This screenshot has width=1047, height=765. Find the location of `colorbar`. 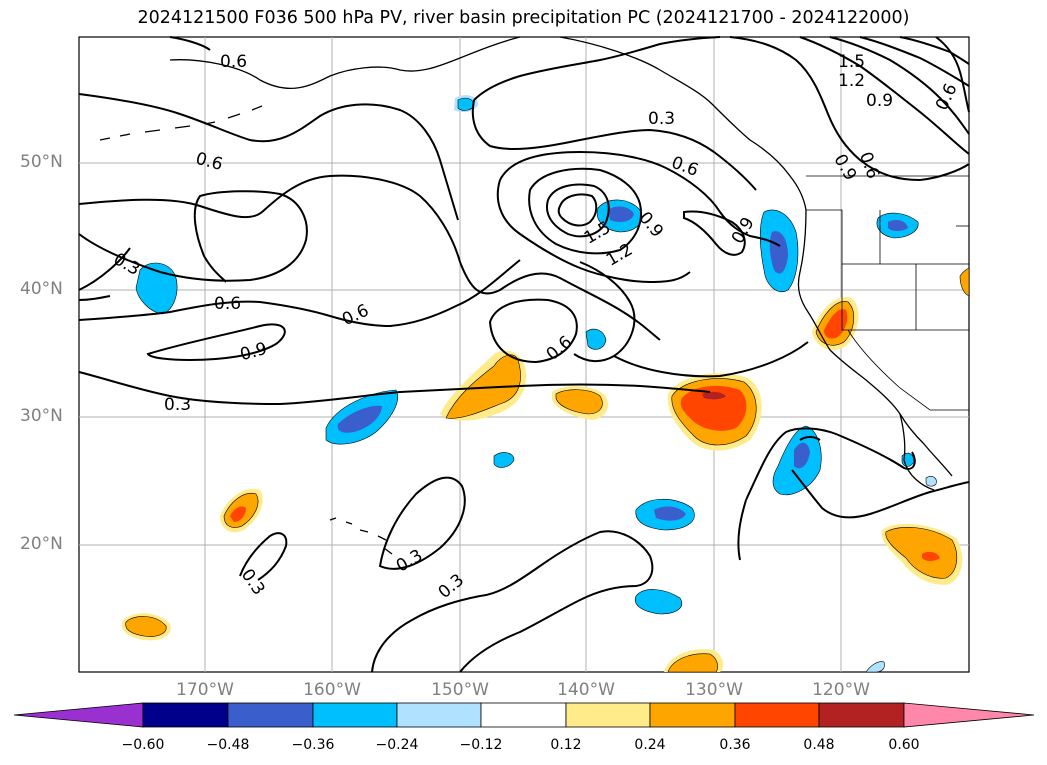

colorbar is located at coordinates (524, 715).